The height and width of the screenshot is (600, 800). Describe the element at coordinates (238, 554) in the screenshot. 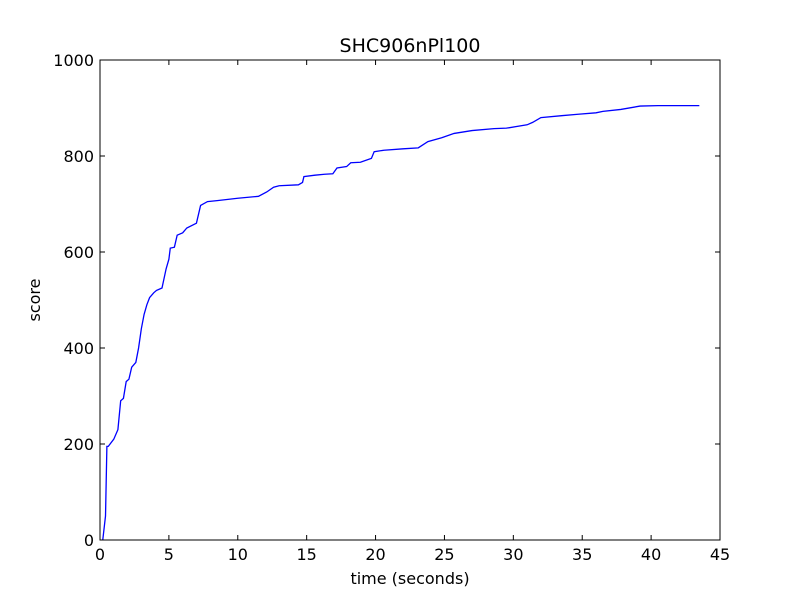

I see `x-tick-label: 10` at that location.